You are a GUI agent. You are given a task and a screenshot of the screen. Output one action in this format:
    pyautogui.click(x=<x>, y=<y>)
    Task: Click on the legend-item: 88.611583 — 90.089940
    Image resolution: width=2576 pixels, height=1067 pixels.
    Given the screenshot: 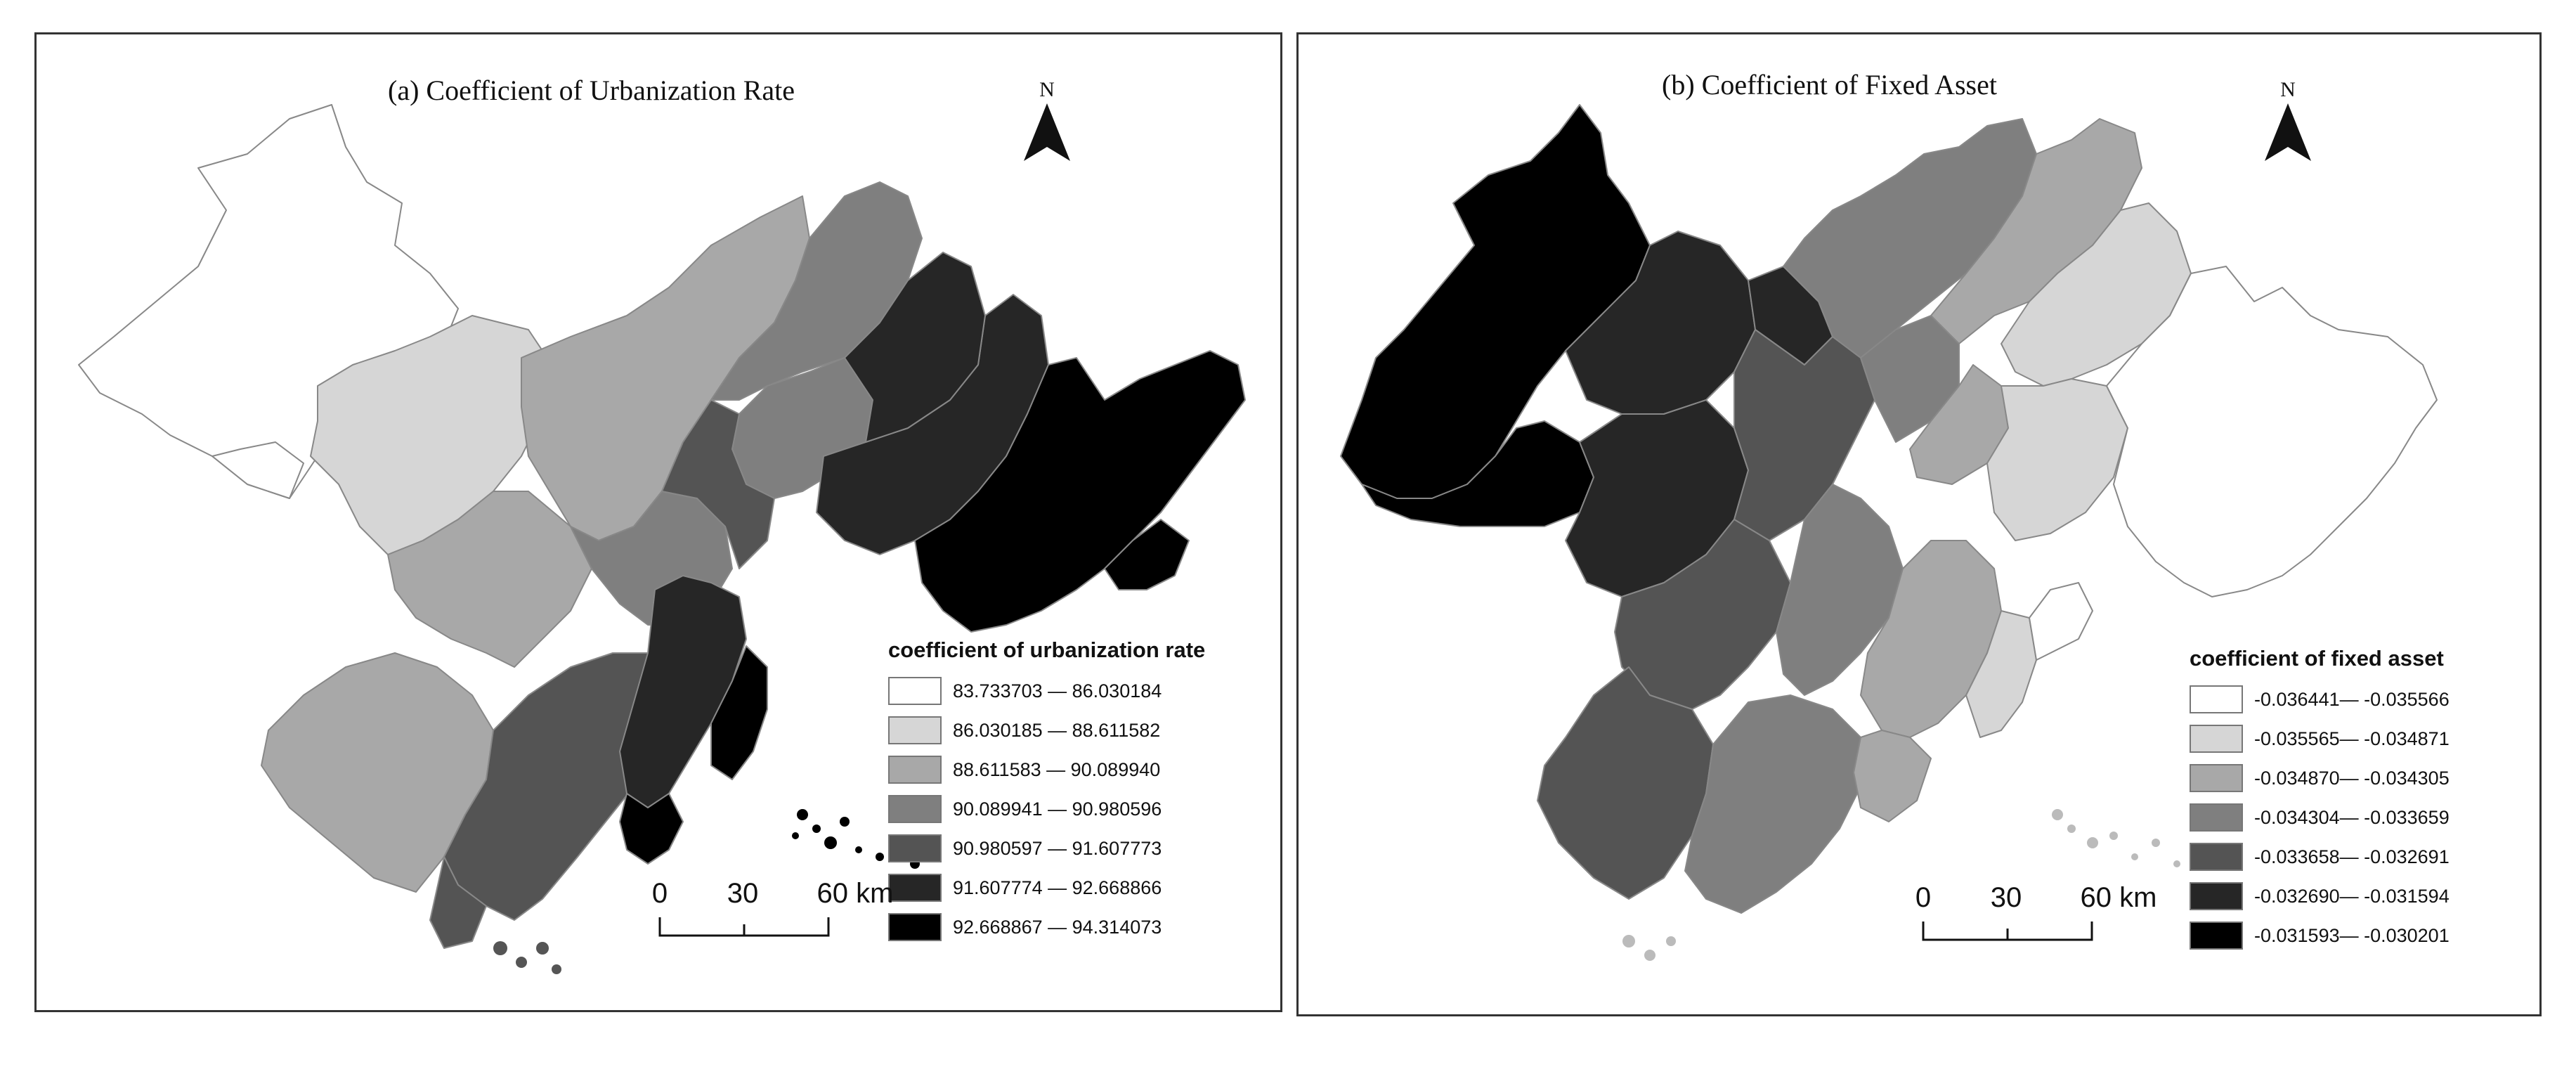 What is the action you would take?
    pyautogui.click(x=1046, y=770)
    